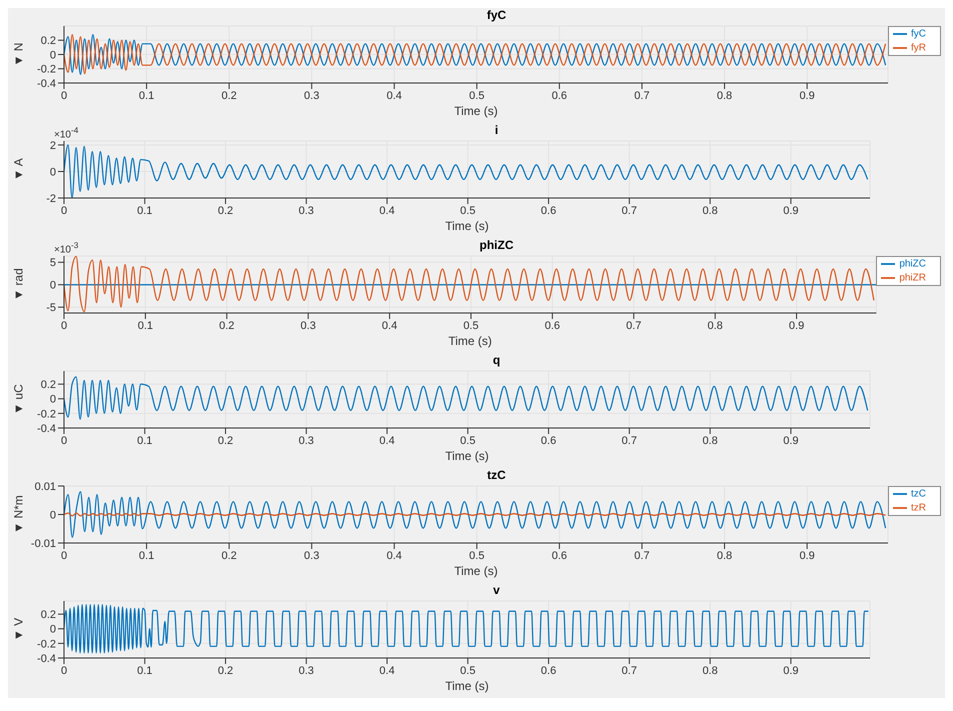  Describe the element at coordinates (912, 264) in the screenshot. I see `legend-label: phiZC` at that location.